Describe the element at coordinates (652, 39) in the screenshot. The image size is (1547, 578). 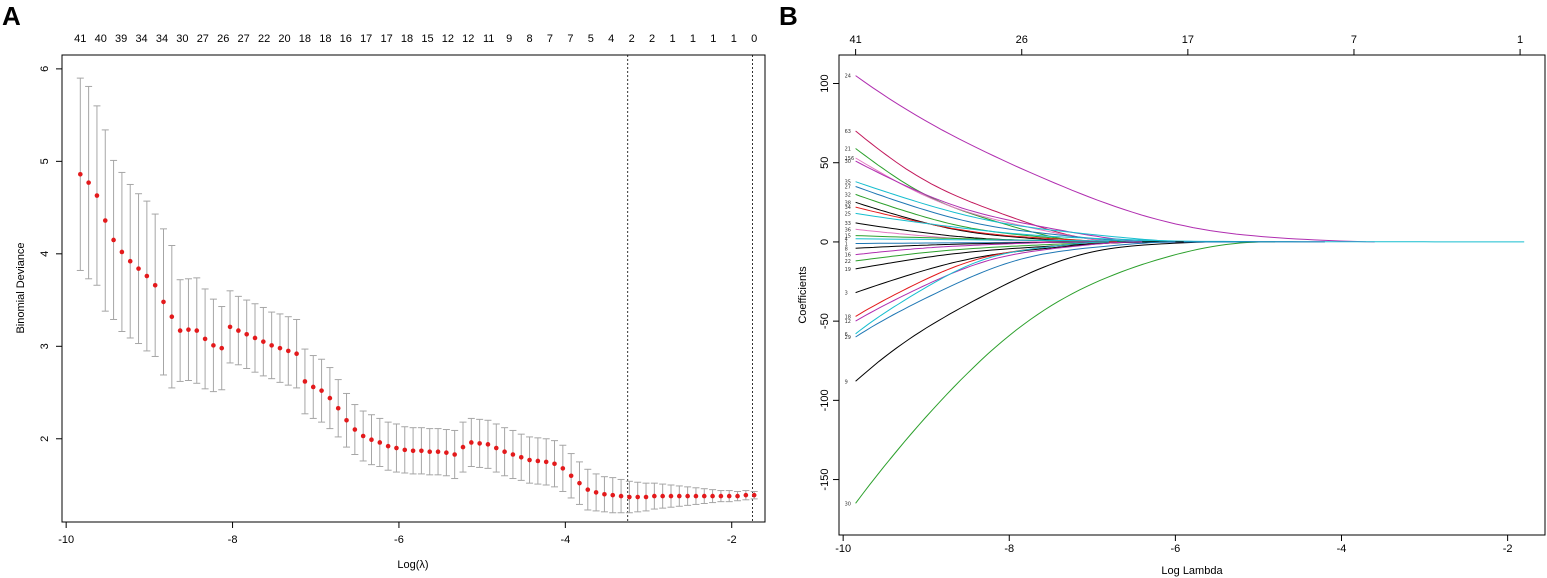
I see `panel-a-top-label: 2` at that location.